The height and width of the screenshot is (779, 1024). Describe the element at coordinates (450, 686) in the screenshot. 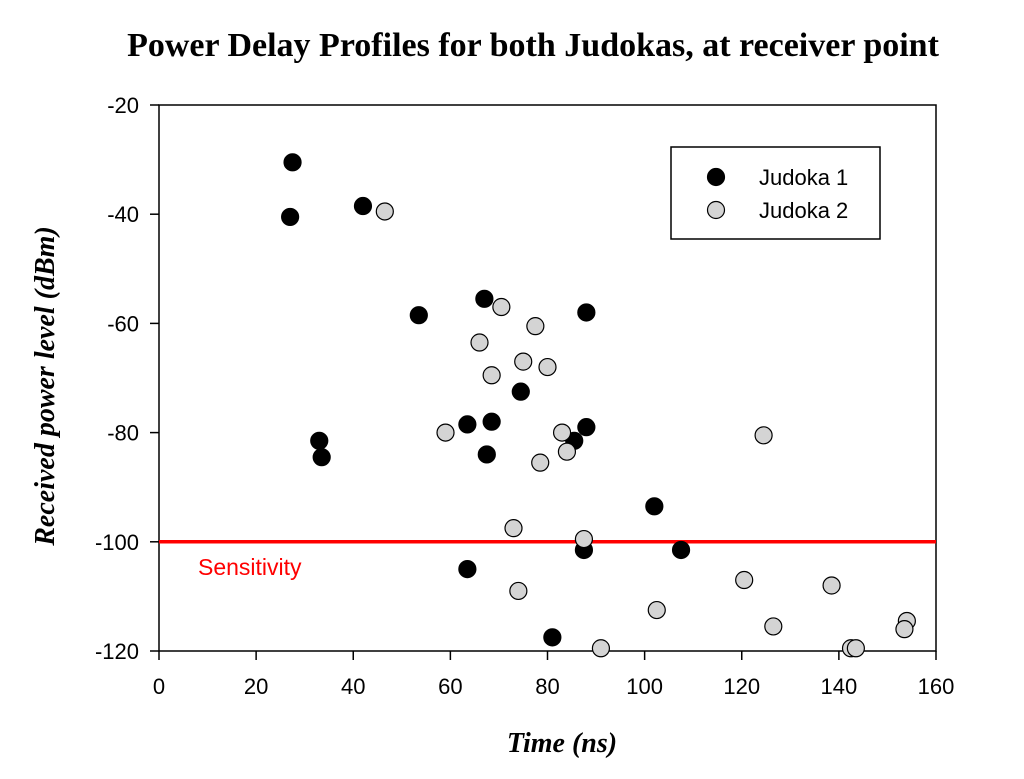

I see `x-tick-label: 60` at that location.